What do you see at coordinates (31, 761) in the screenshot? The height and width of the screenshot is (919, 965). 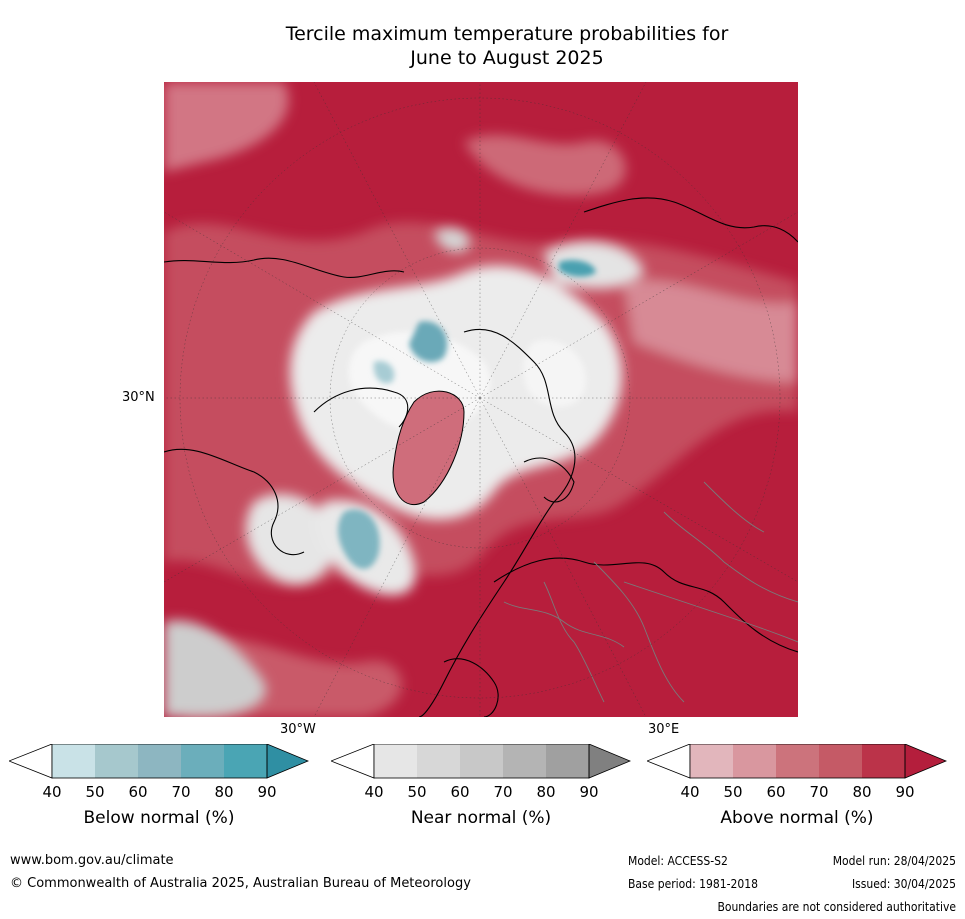 I see `colorbar-below-extend-low` at bounding box center [31, 761].